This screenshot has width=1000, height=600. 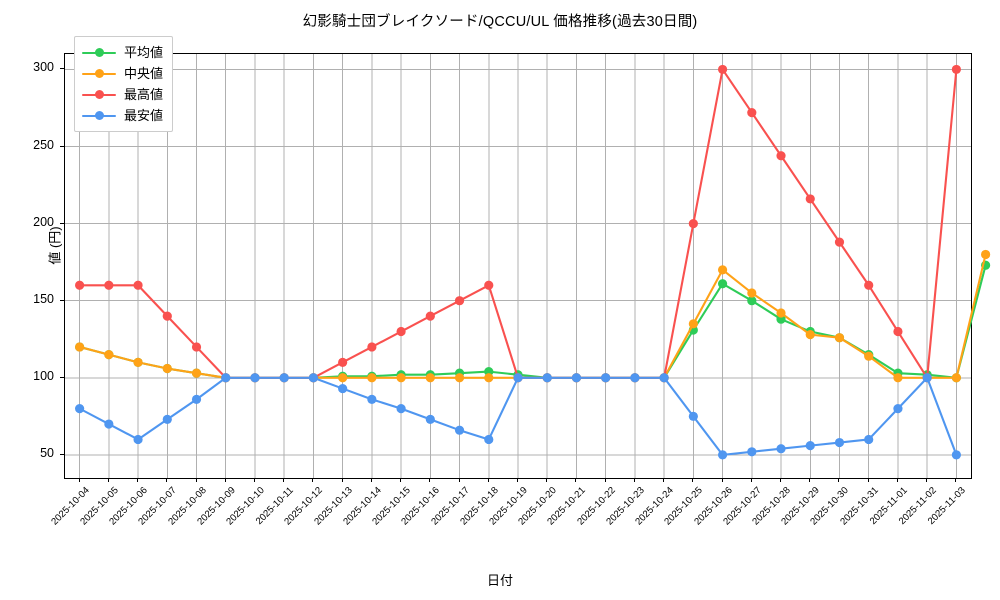 I want to click on y-axis-tick-label: 300, so click(x=43, y=67).